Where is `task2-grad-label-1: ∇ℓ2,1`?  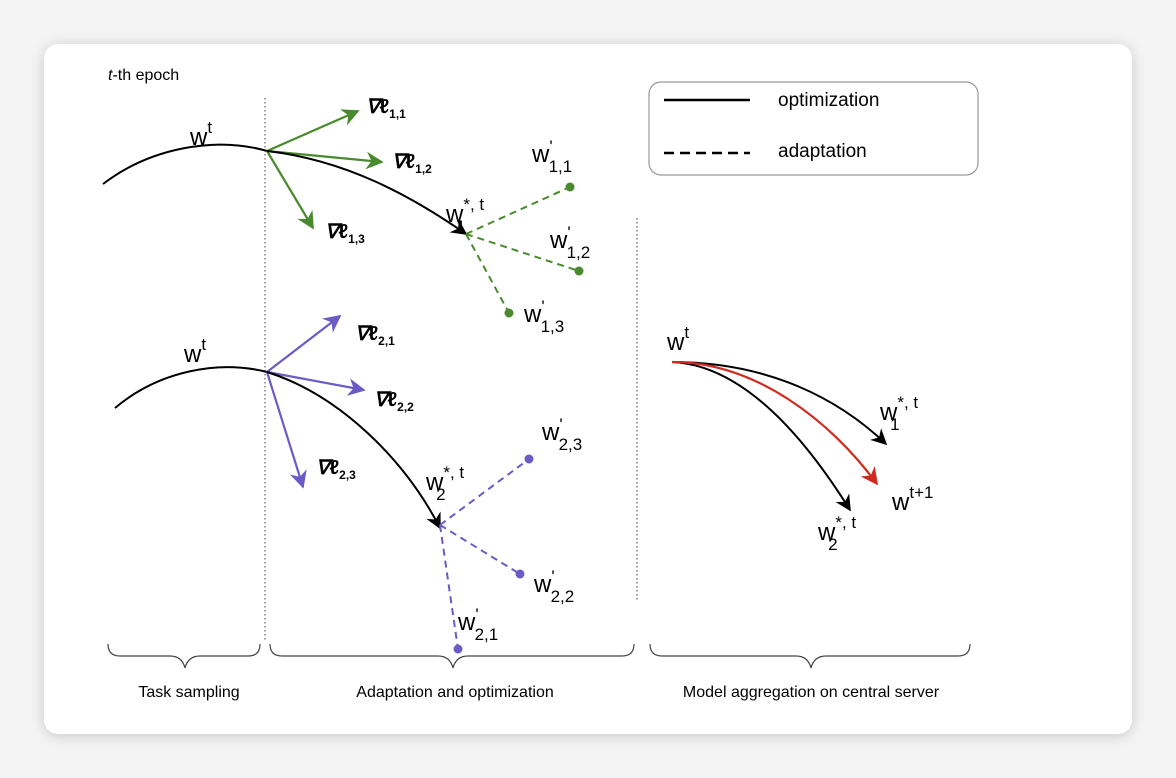 task2-grad-label-1: ∇ℓ2,1 is located at coordinates (375, 335).